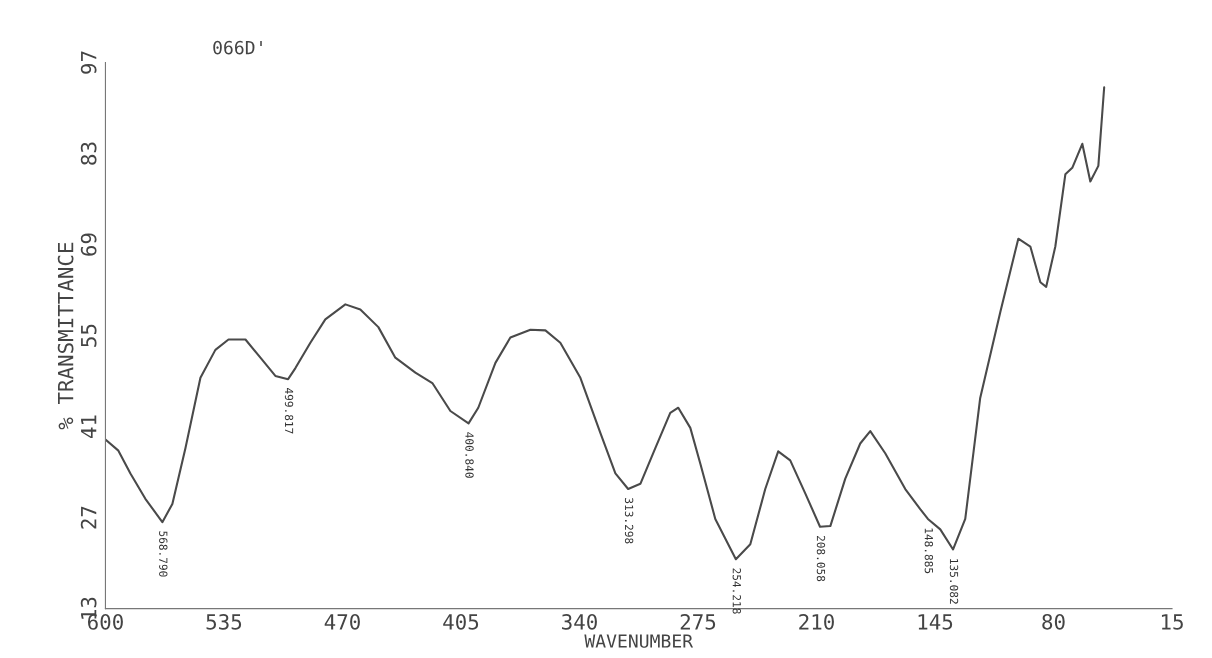 The width and height of the screenshot is (1212, 658). I want to click on annotation: 499.817, so click(289, 411).